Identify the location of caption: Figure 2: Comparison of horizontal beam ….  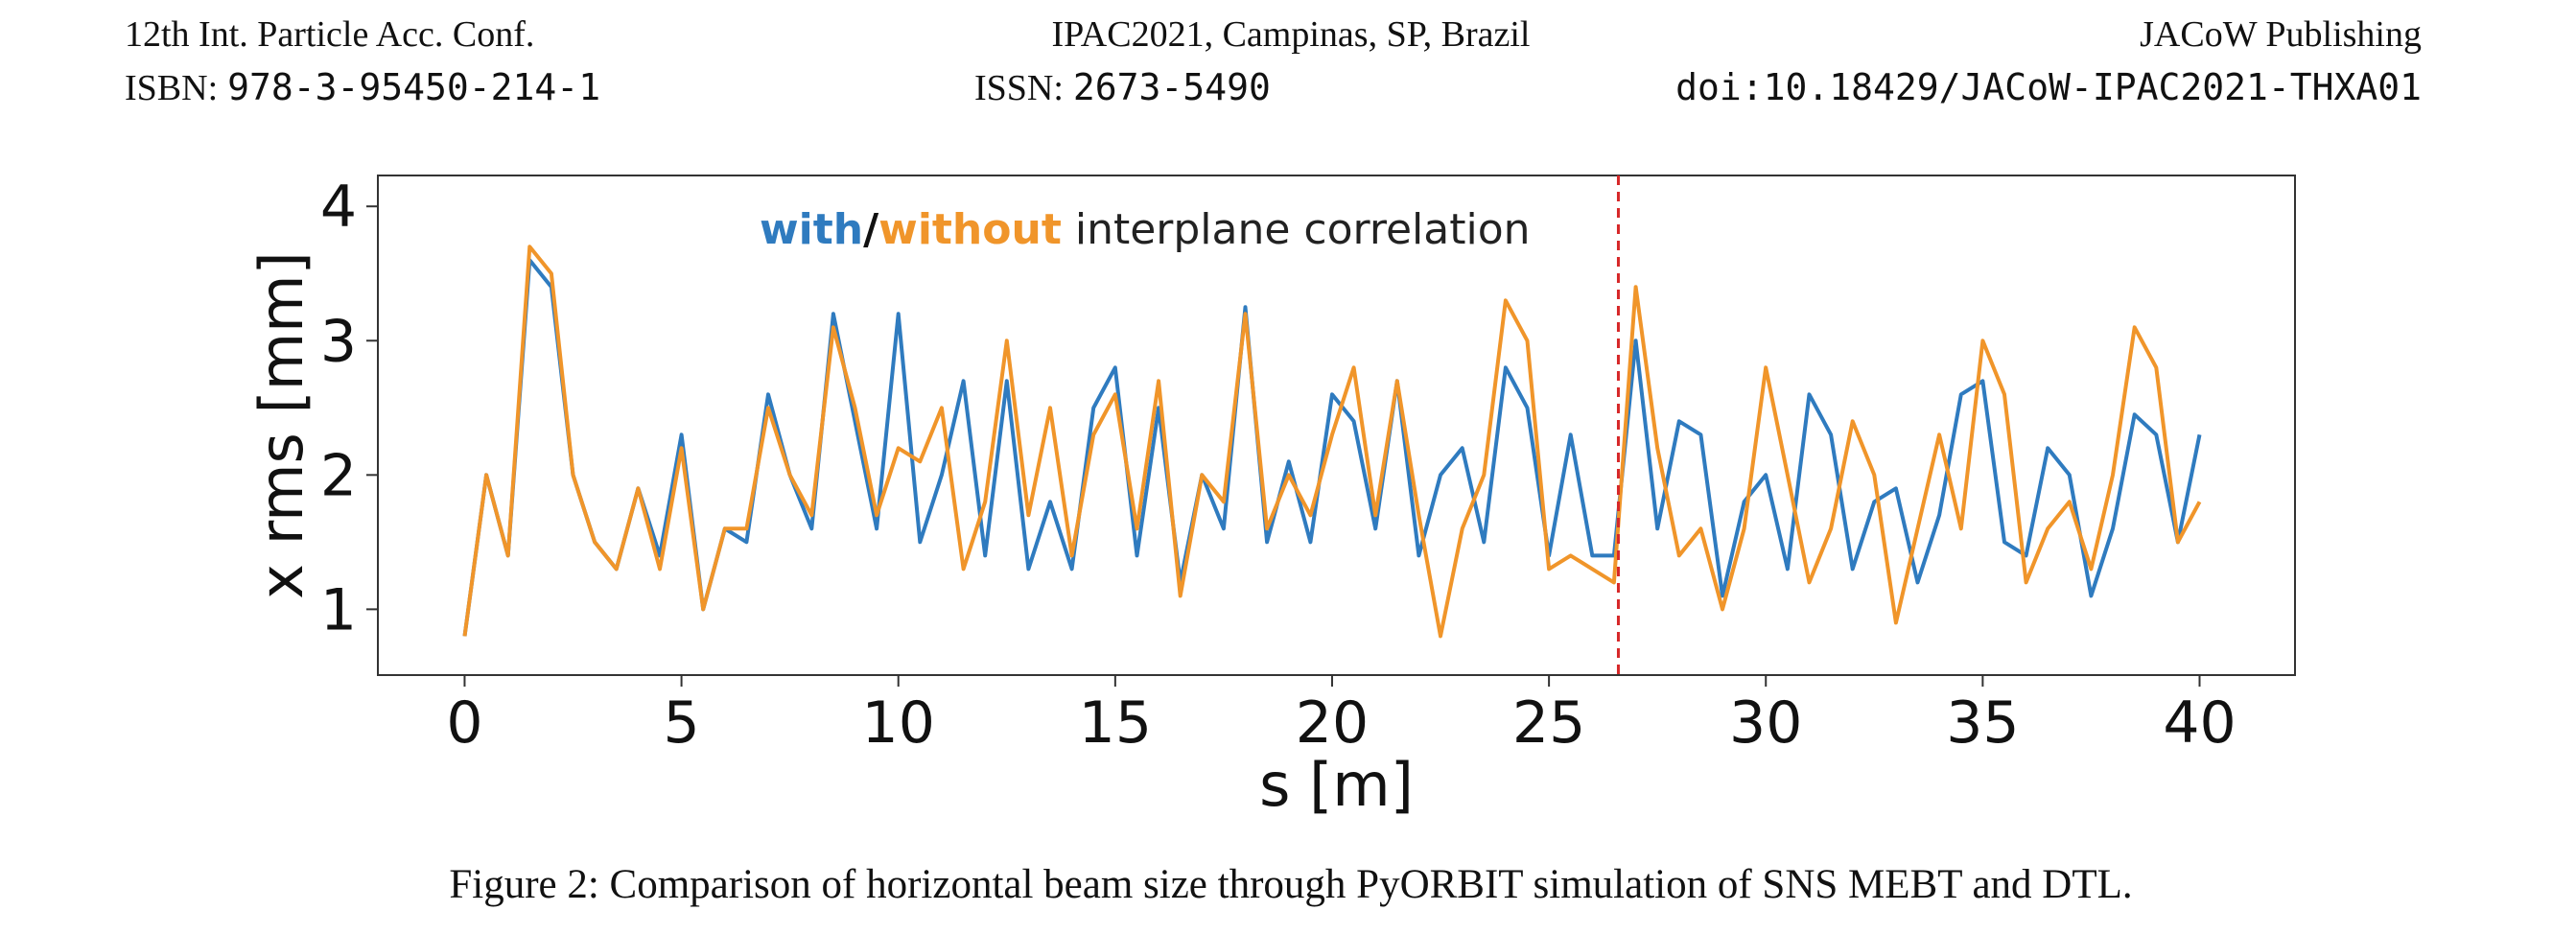
(1290, 884).